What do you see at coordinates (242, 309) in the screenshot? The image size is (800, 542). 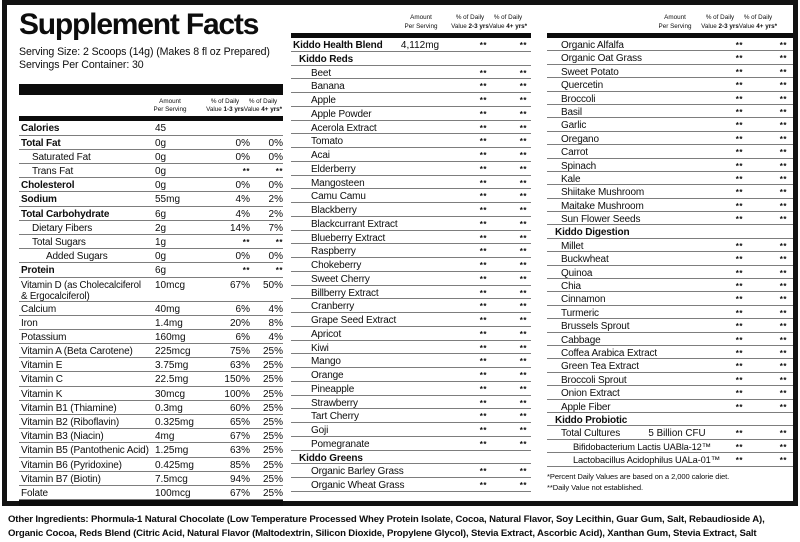 I see `daily-value-young: 6%` at bounding box center [242, 309].